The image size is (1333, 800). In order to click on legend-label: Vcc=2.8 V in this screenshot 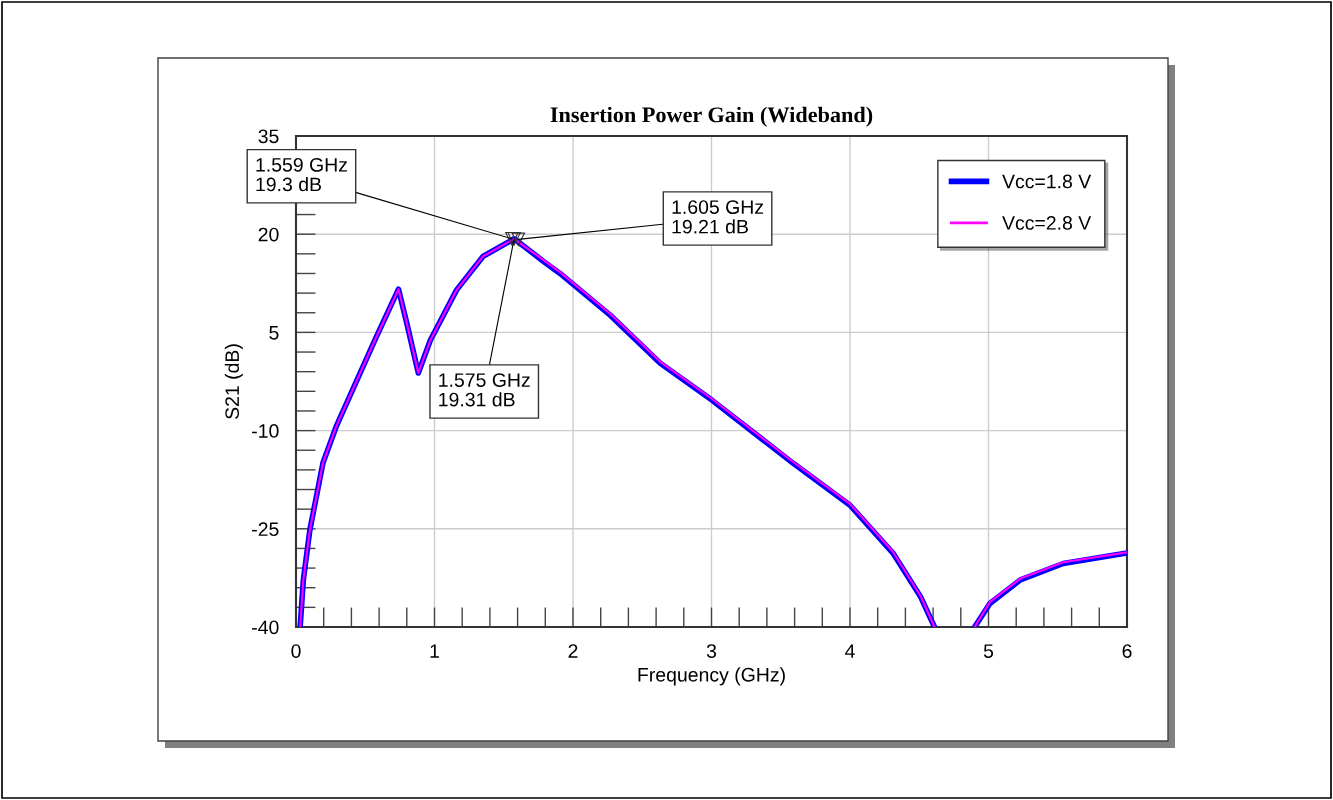, I will do `click(1047, 223)`.